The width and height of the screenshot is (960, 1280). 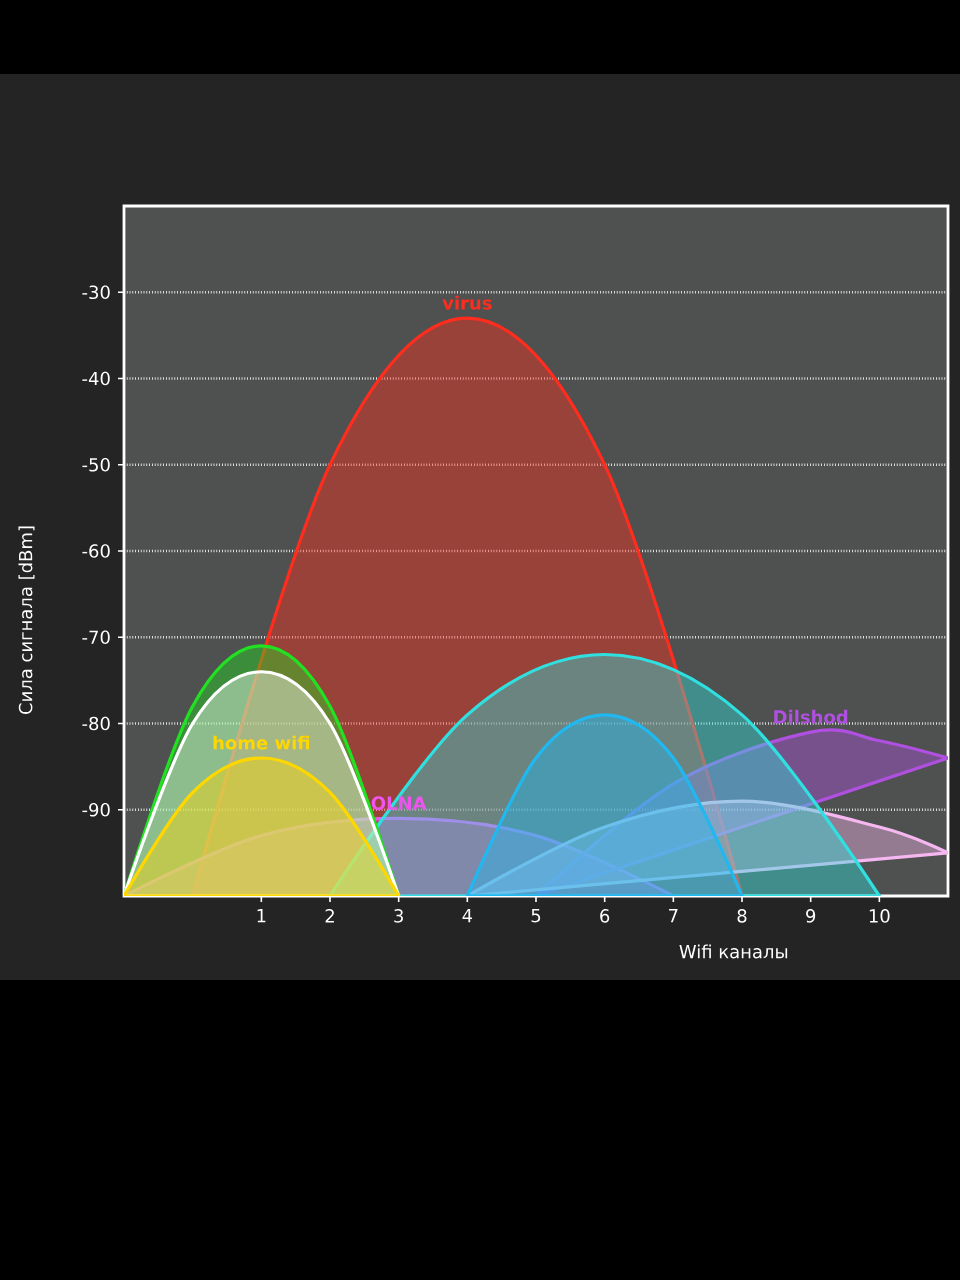 I want to click on y-tick-label: -90, so click(x=96, y=809).